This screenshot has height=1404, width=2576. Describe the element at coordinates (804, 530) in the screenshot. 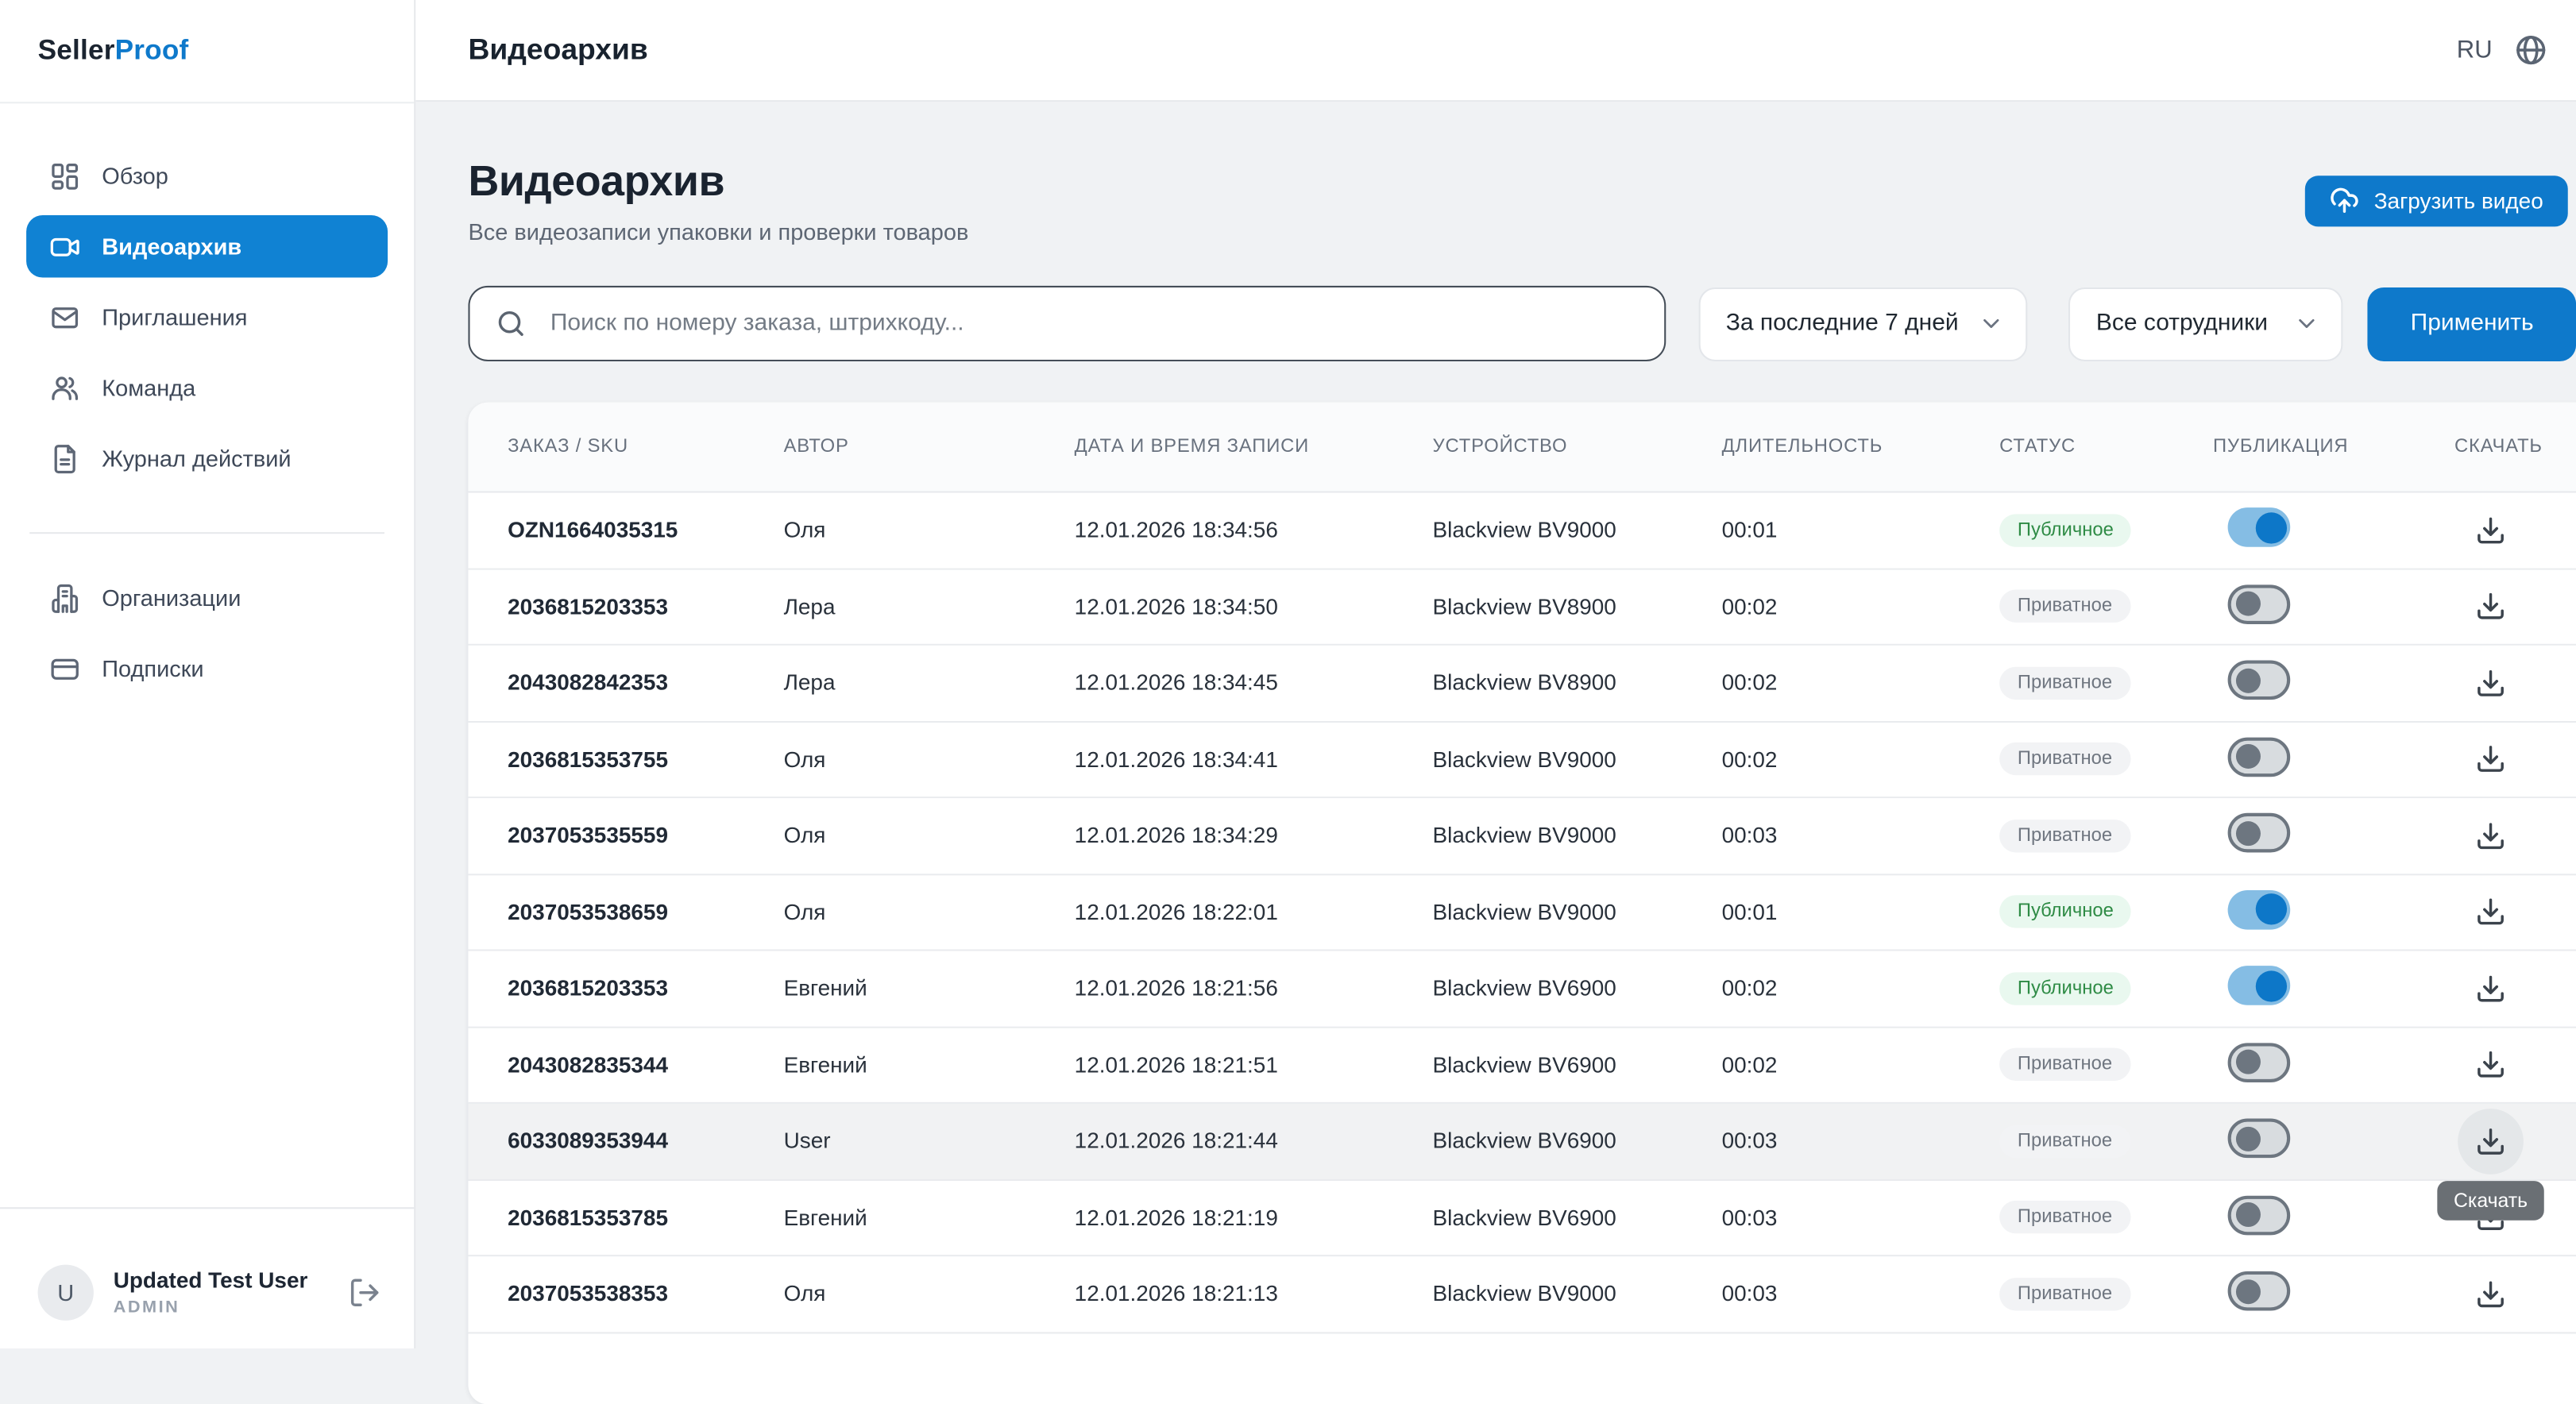

I see `author-cell: Оля` at that location.